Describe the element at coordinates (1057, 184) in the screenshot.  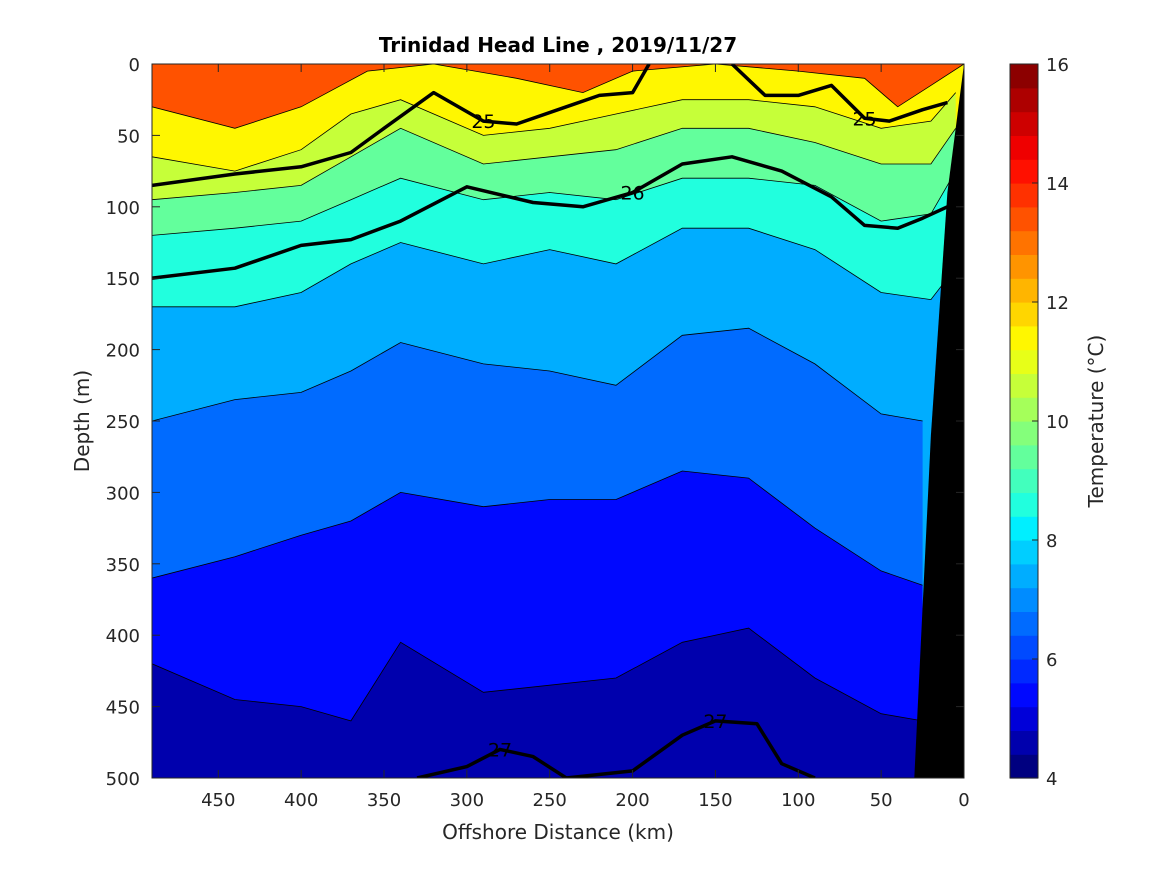
I see `colorbar-tick-label: 14` at that location.